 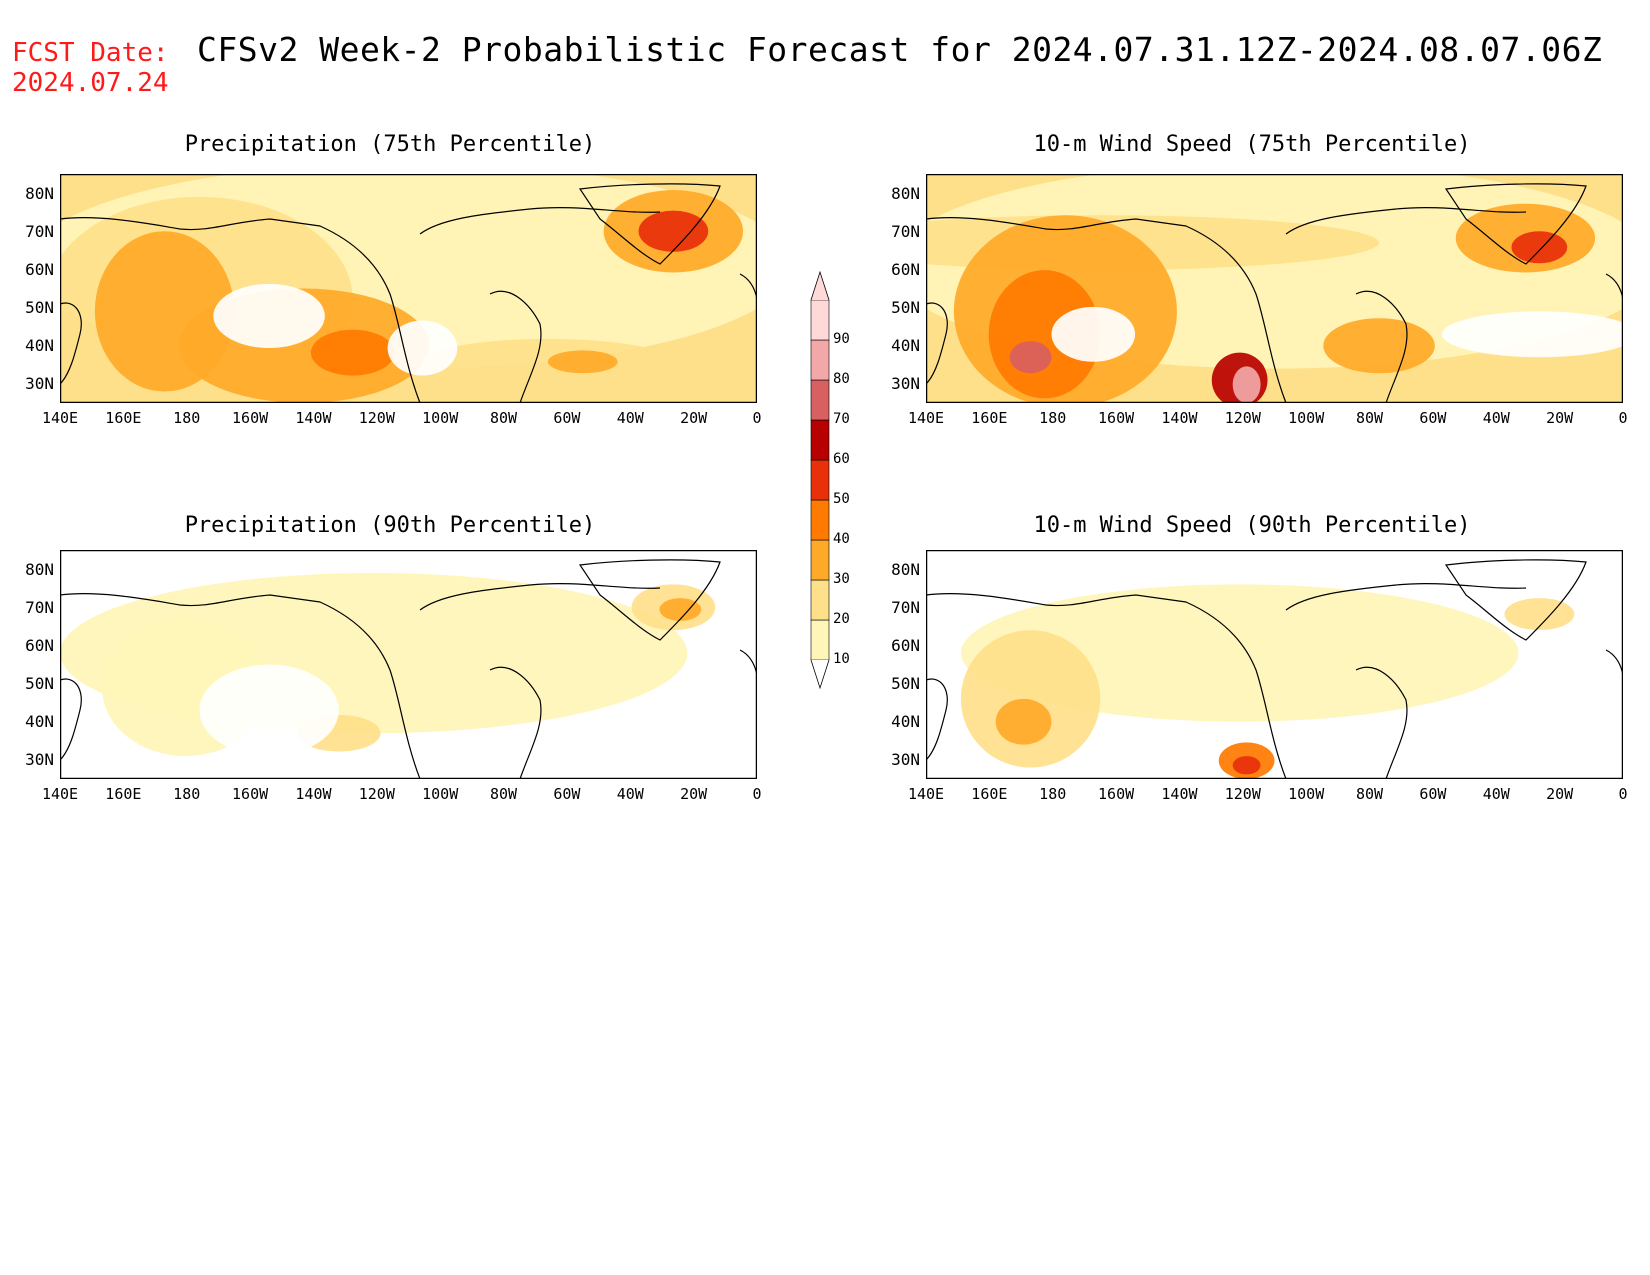 What do you see at coordinates (90, 83) in the screenshot?
I see `forecast-date-value: 2024.07.24` at bounding box center [90, 83].